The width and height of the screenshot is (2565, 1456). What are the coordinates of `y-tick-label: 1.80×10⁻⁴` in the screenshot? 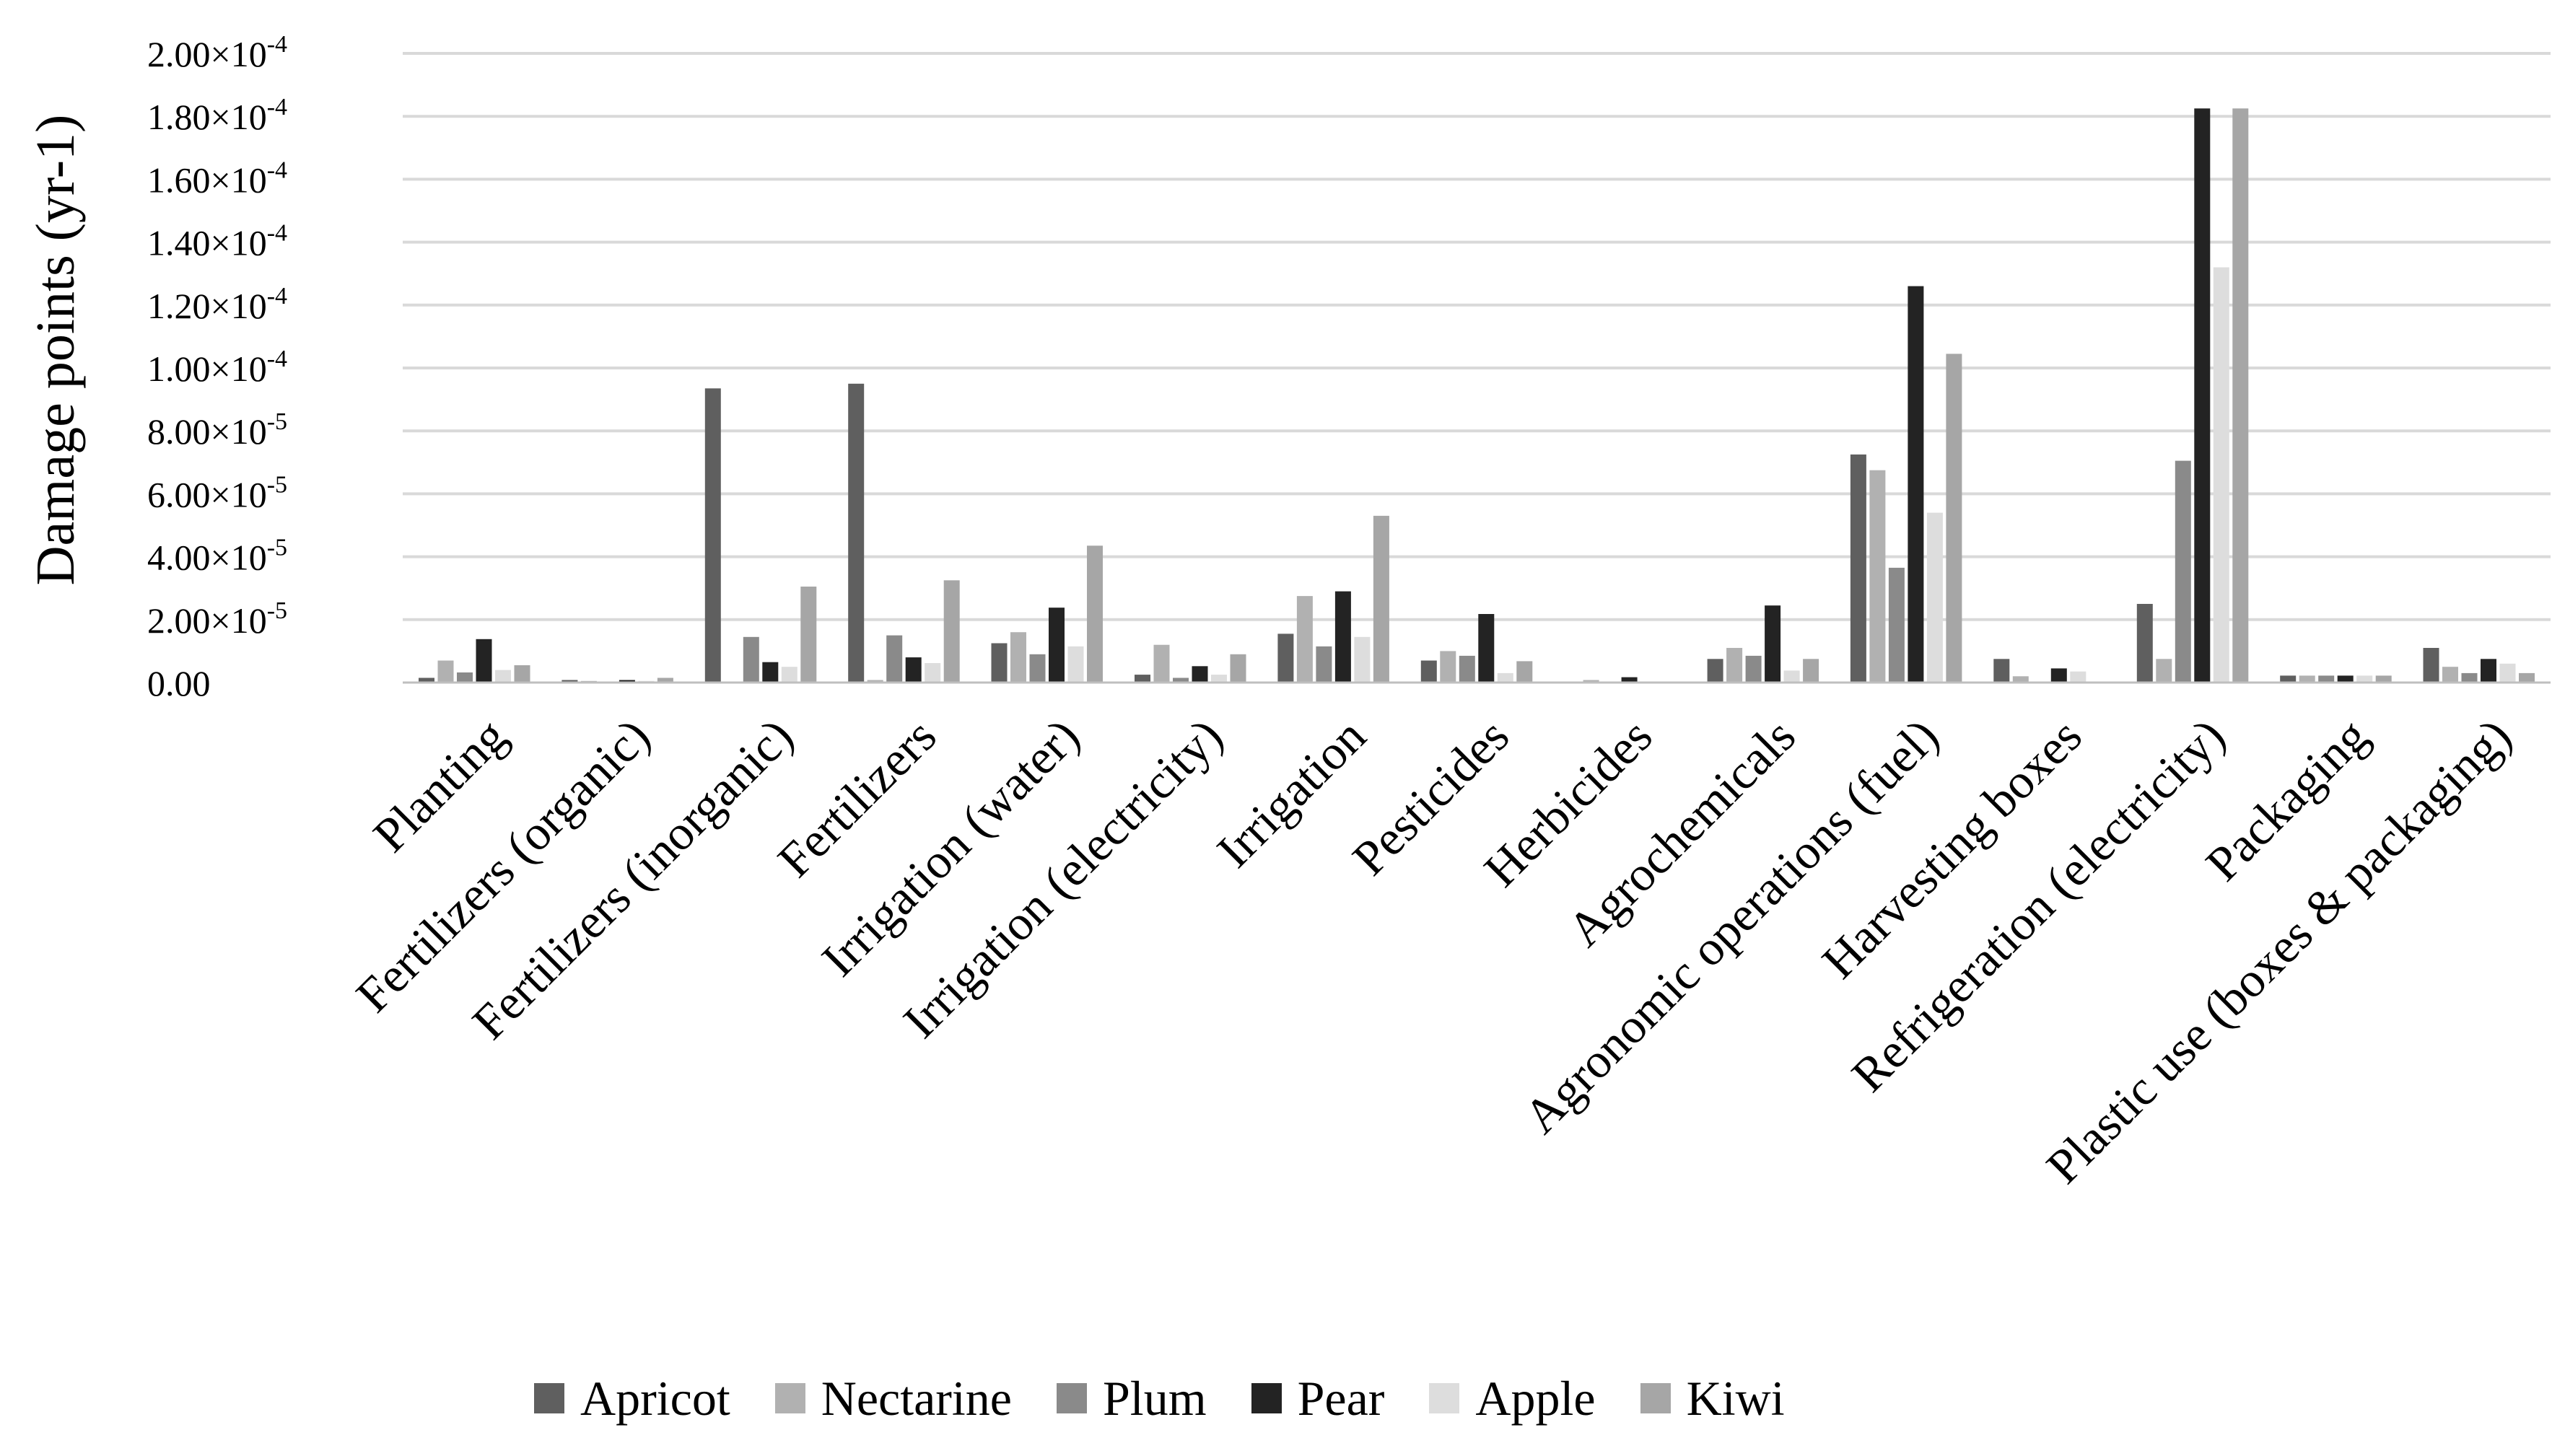 It's located at (217, 116).